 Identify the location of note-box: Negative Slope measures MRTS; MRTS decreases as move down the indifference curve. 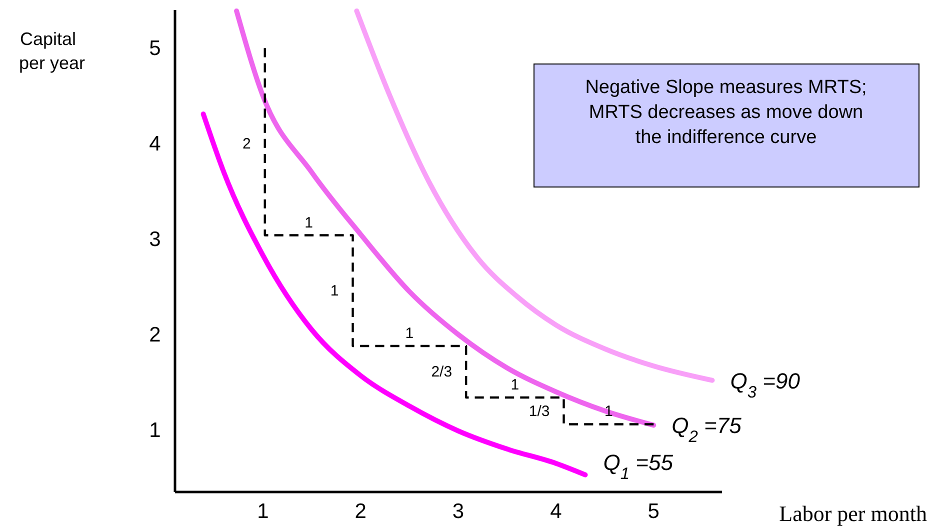
(727, 126).